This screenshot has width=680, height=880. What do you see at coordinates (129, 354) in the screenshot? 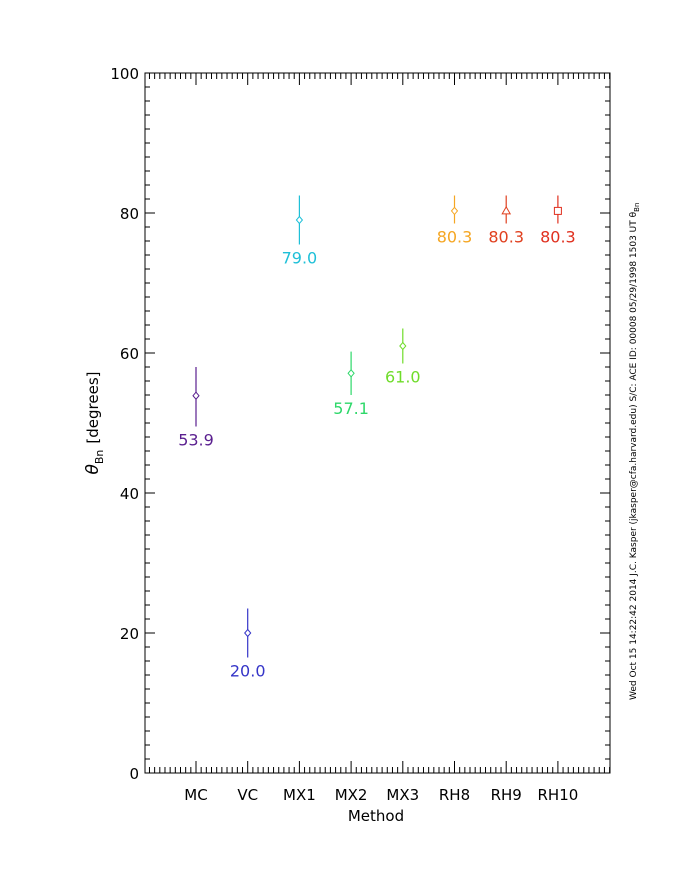
I see `y-tick-label: 60` at bounding box center [129, 354].